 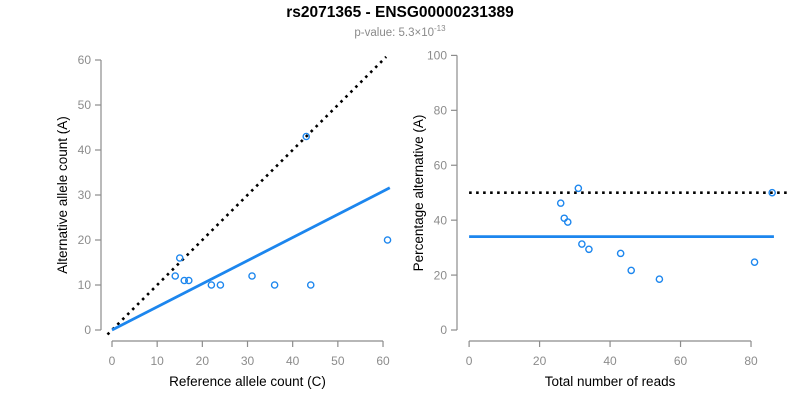 I want to click on y-tick-label: 50, so click(x=85, y=105).